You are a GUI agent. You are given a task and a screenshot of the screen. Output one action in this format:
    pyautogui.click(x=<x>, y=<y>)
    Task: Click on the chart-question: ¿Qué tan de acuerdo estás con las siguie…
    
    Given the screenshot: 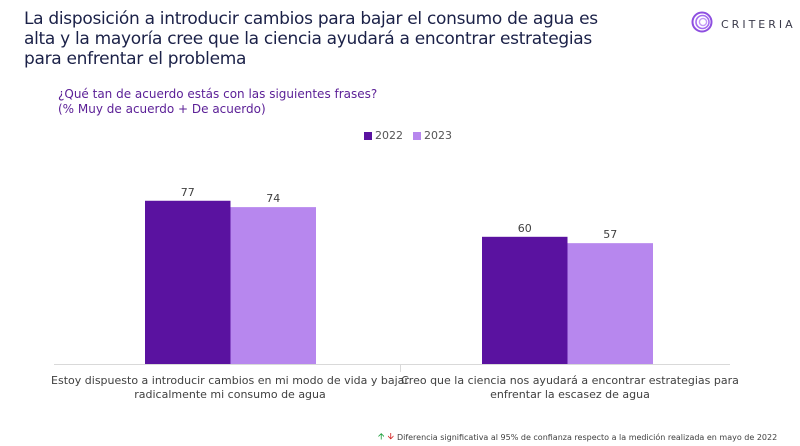 What is the action you would take?
    pyautogui.click(x=217, y=102)
    